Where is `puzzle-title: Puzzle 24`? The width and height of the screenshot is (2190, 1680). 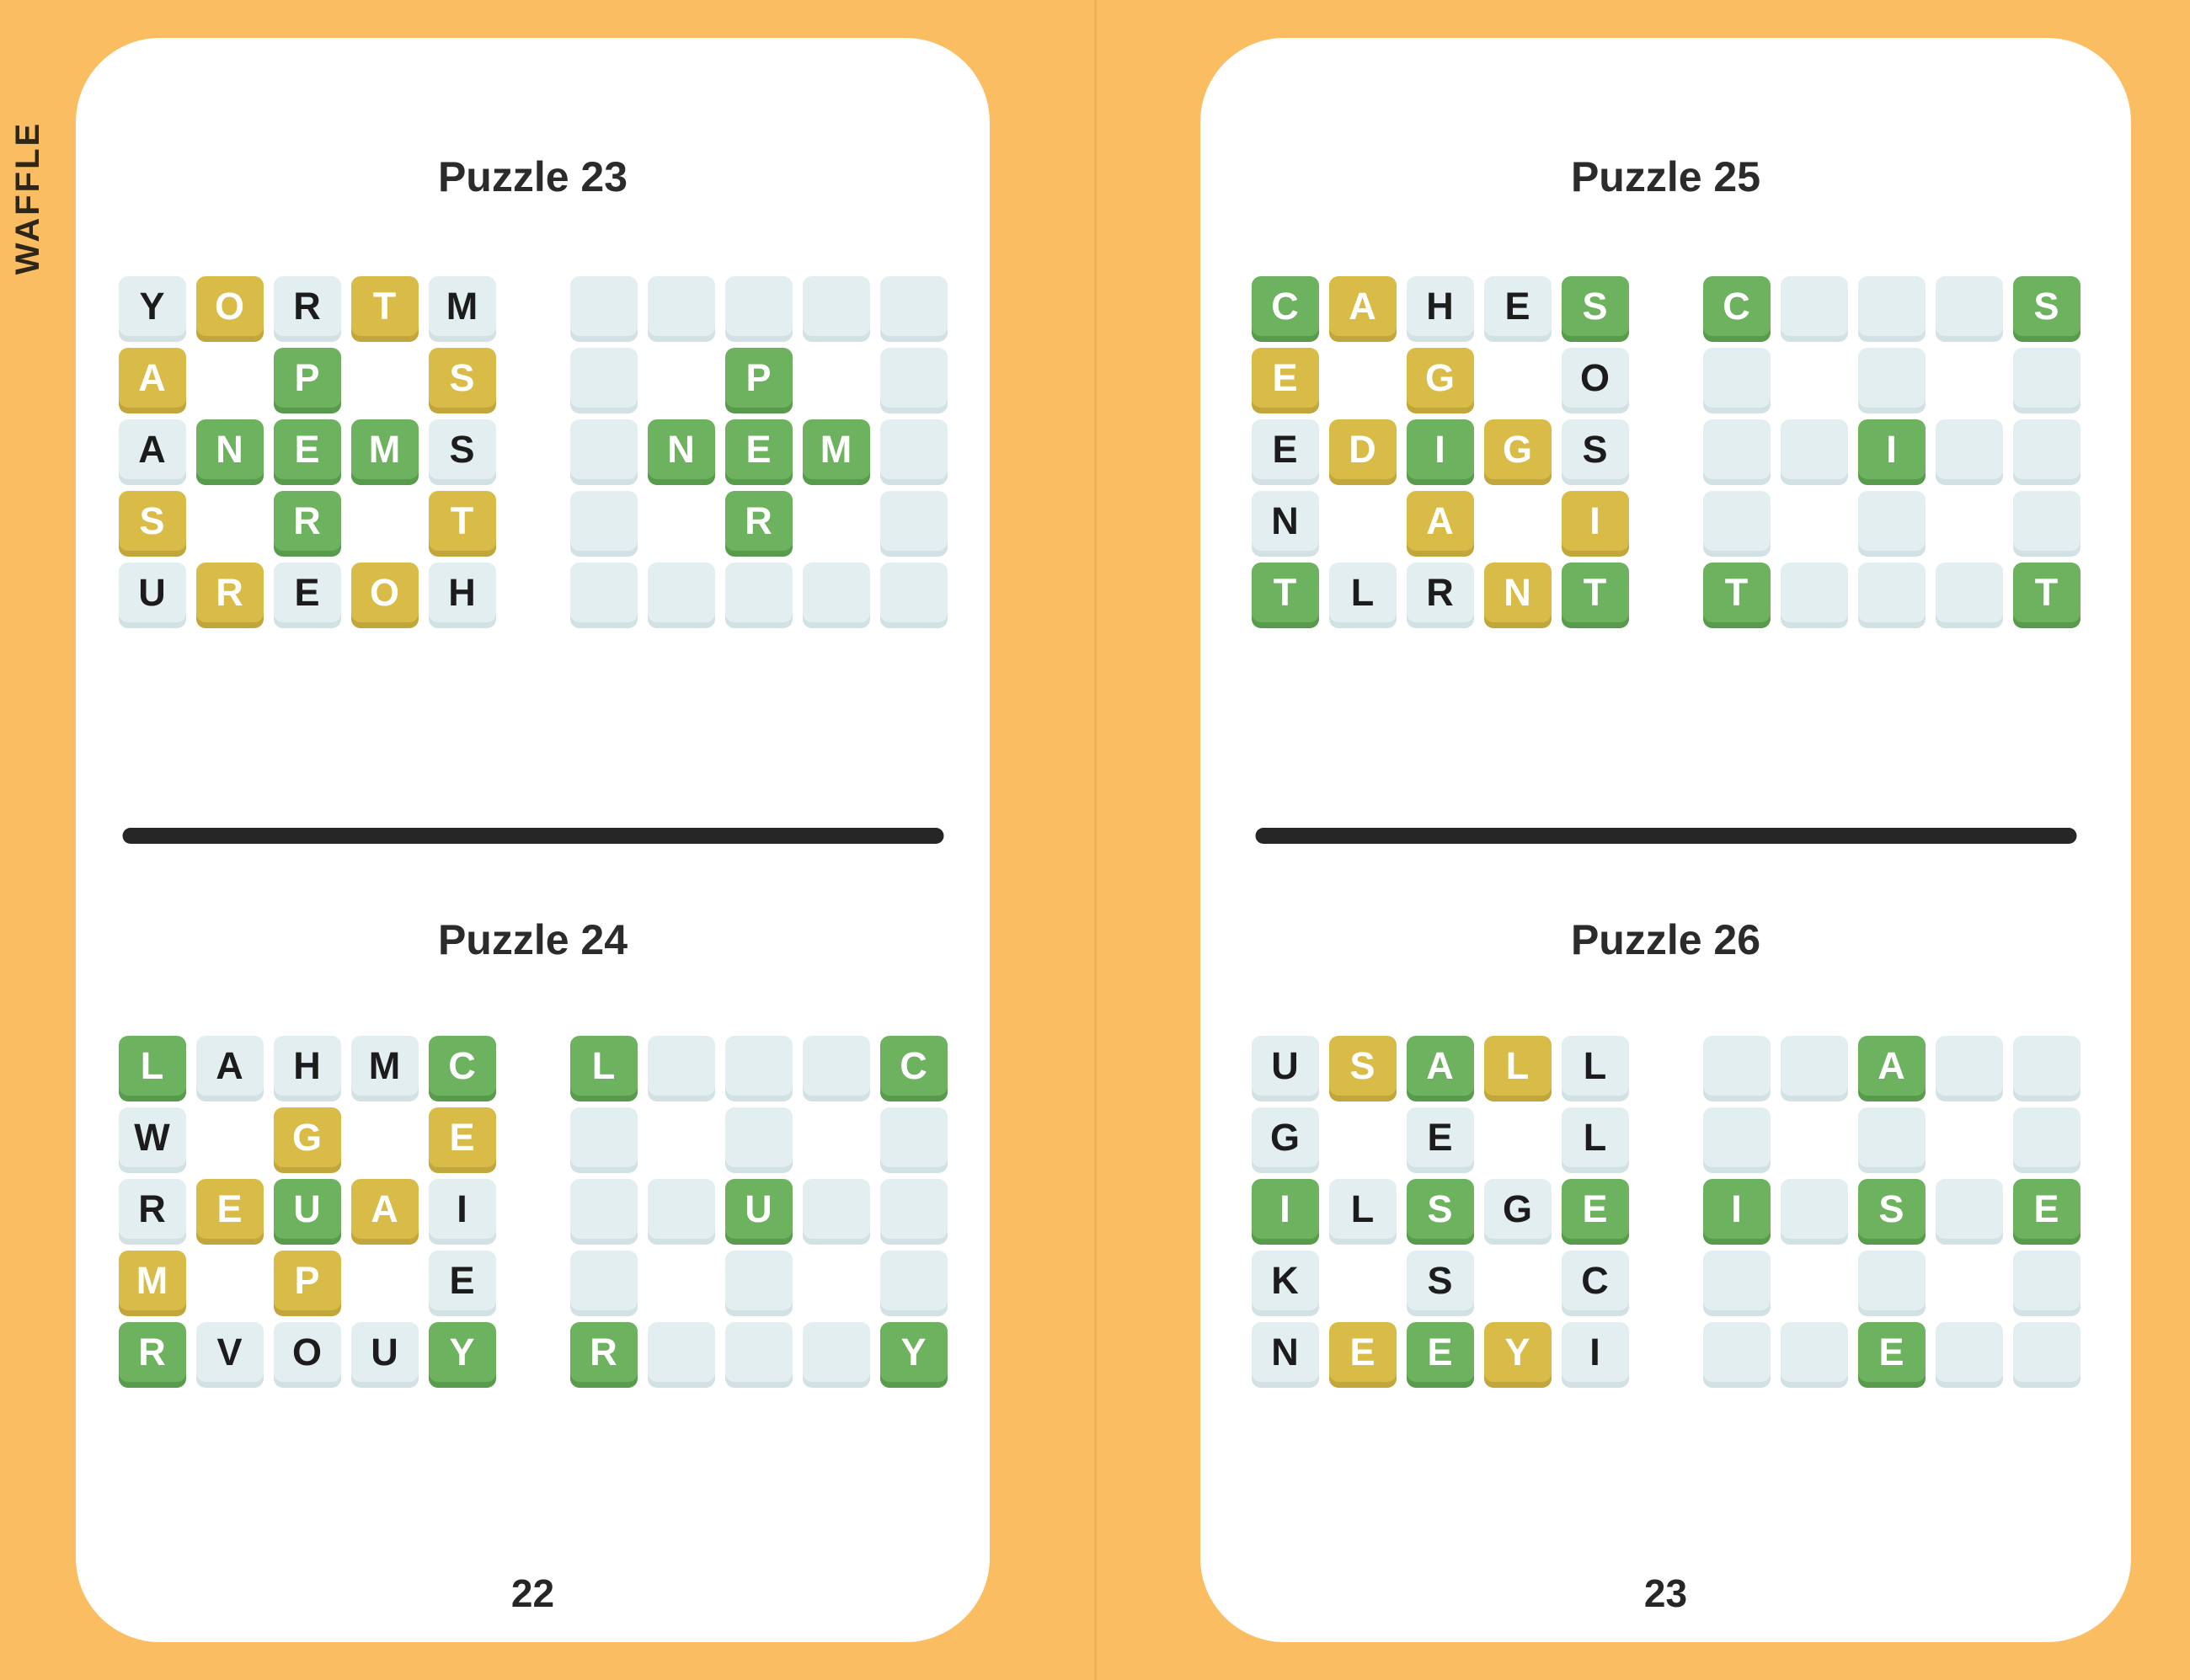 puzzle-title: Puzzle 24 is located at coordinates (532, 939).